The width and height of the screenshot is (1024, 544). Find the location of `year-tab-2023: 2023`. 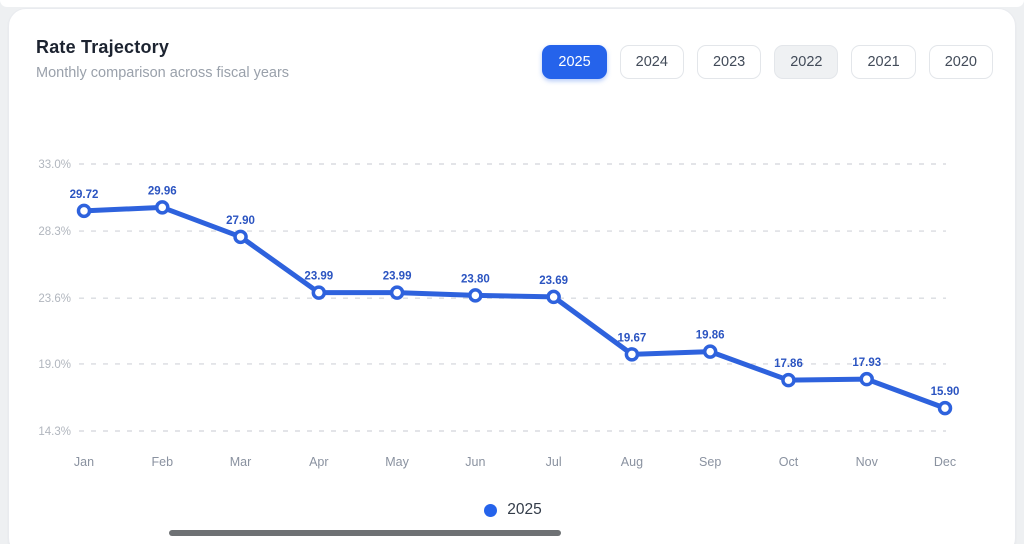

year-tab-2023: 2023 is located at coordinates (729, 62).